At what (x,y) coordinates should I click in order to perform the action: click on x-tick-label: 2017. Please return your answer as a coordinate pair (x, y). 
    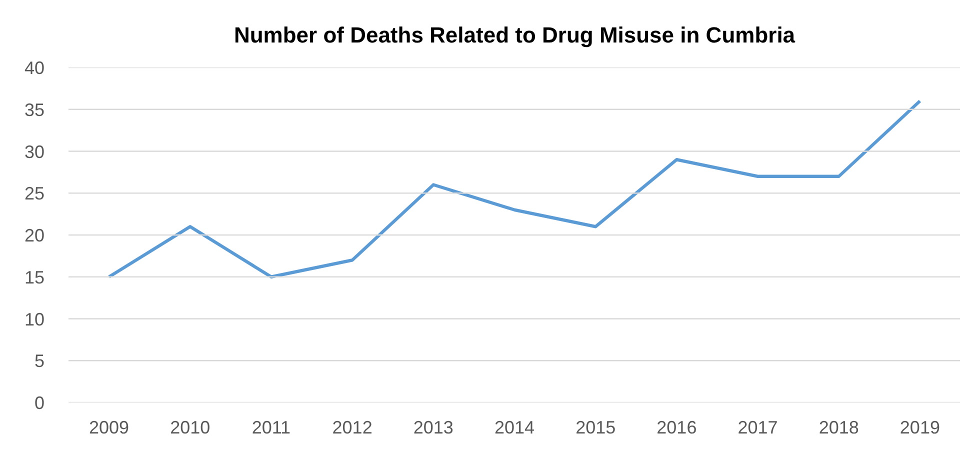
    Looking at the image, I should click on (758, 428).